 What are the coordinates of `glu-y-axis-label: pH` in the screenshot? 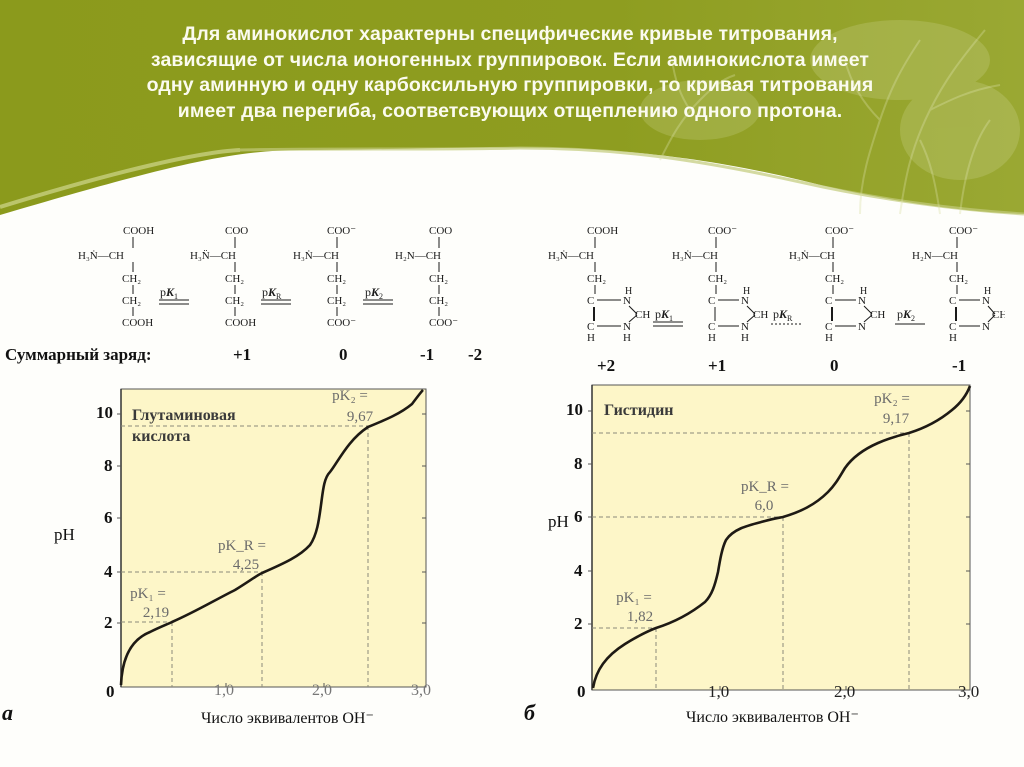 It's located at (64, 534).